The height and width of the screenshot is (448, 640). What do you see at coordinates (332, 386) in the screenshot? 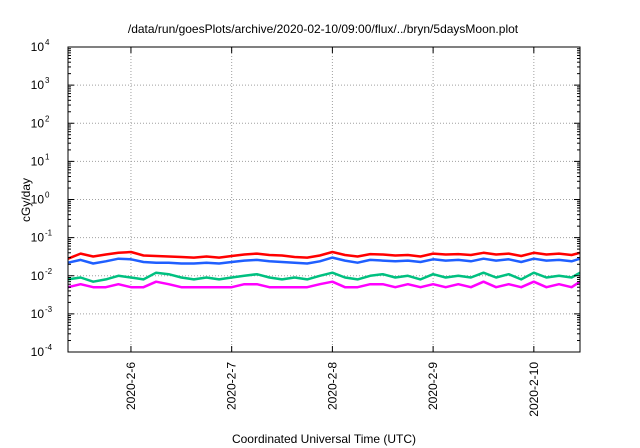
I see `x-tick-label: 2020-2-8` at bounding box center [332, 386].